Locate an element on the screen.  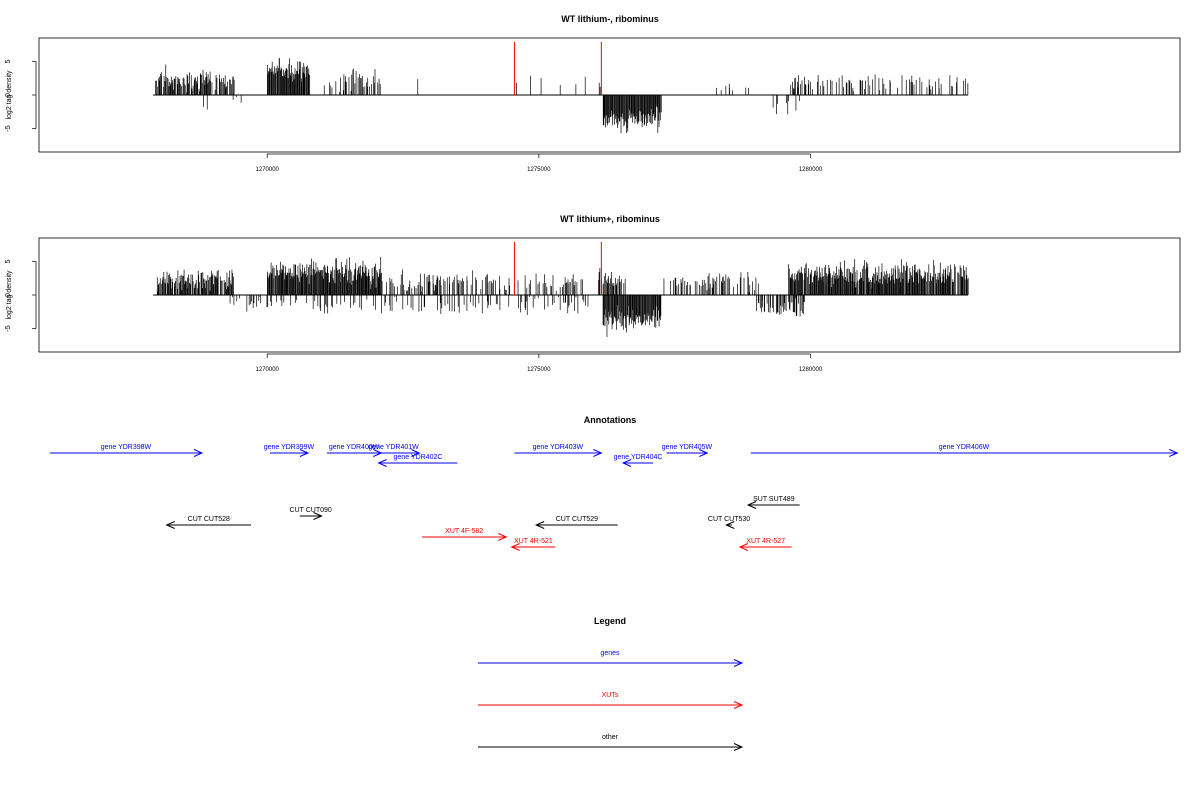
feature-label: gene YDR403W is located at coordinates (558, 447).